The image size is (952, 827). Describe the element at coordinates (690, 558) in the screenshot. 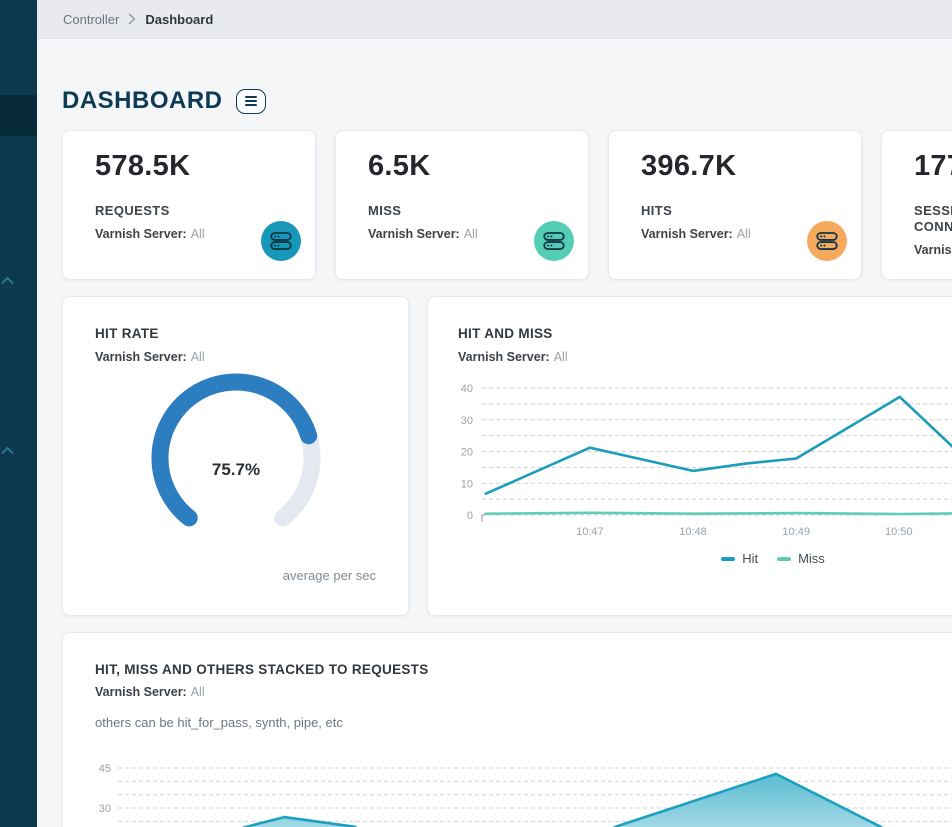

I see `chart-legend: Hit Miss` at that location.